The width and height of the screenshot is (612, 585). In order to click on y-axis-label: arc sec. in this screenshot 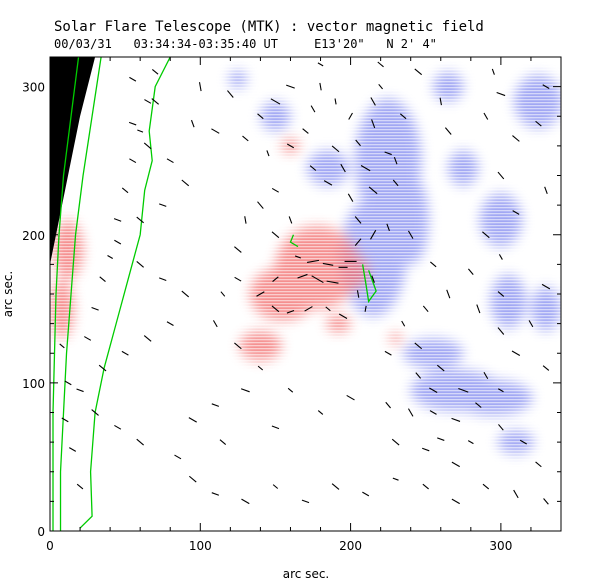, I will do `click(8, 294)`.